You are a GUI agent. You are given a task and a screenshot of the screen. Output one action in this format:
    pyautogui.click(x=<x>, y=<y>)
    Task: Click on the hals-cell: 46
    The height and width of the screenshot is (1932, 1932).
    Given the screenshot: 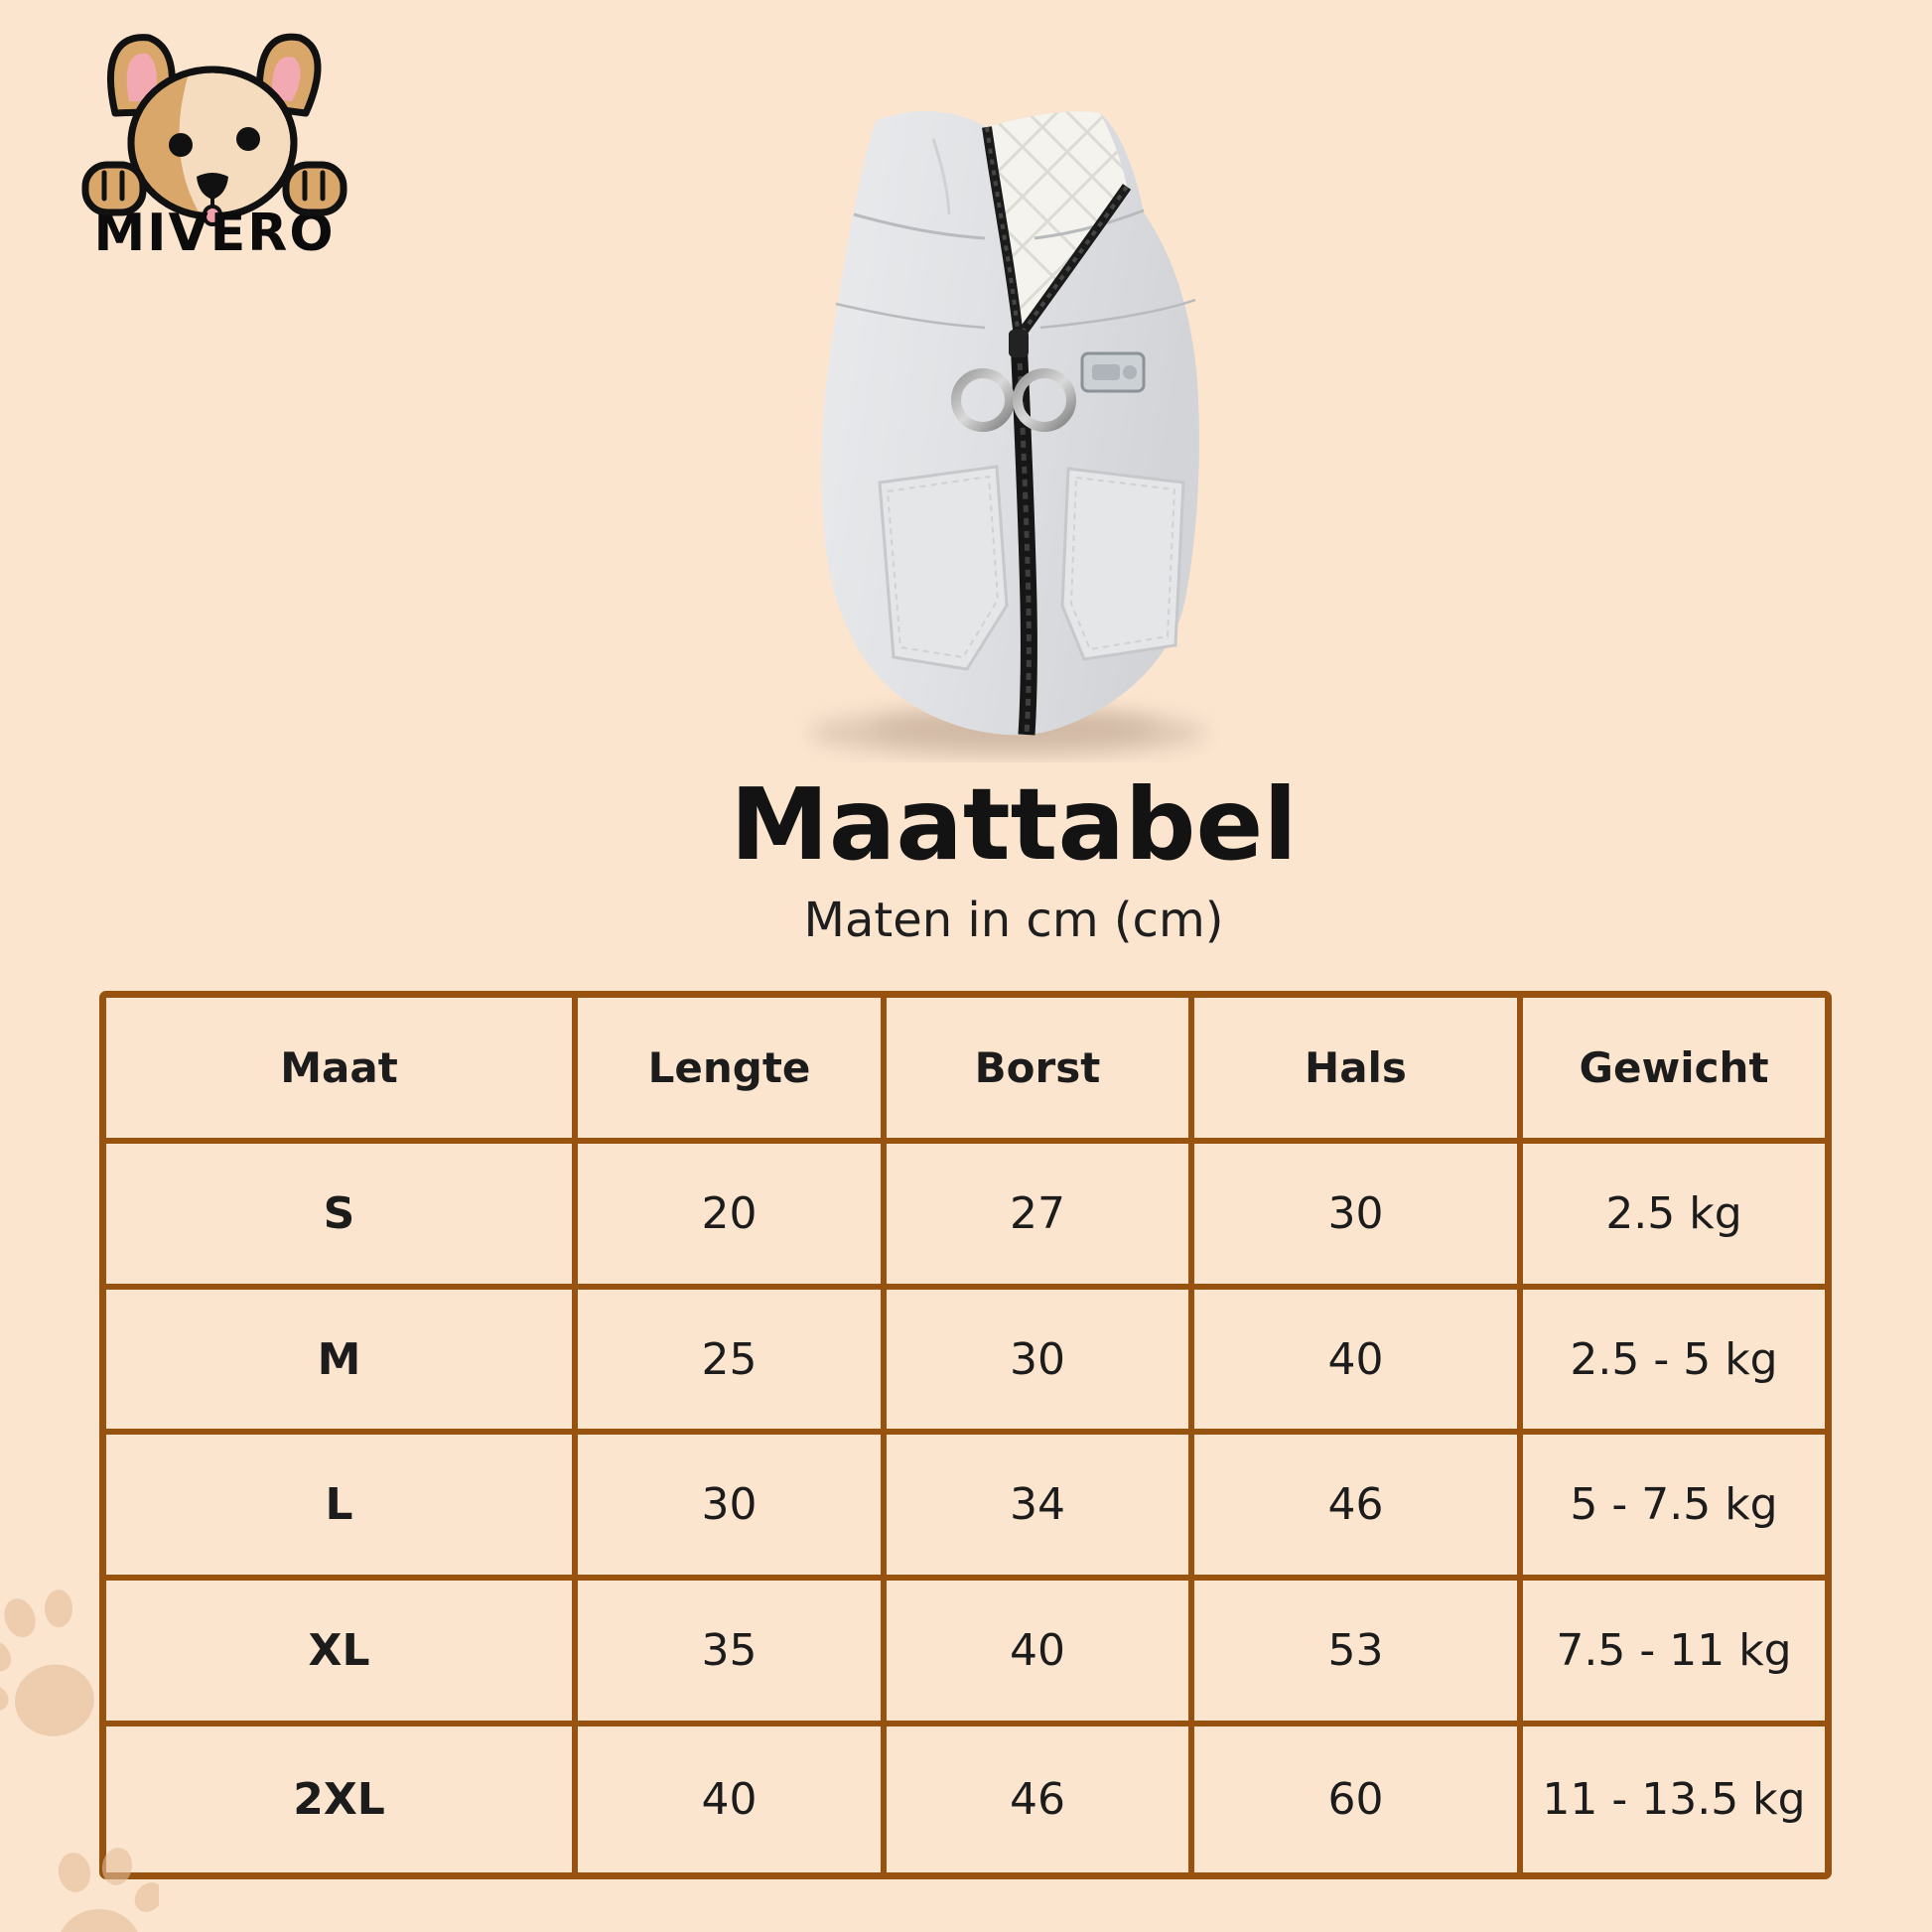 What is the action you would take?
    pyautogui.click(x=1358, y=1509)
    